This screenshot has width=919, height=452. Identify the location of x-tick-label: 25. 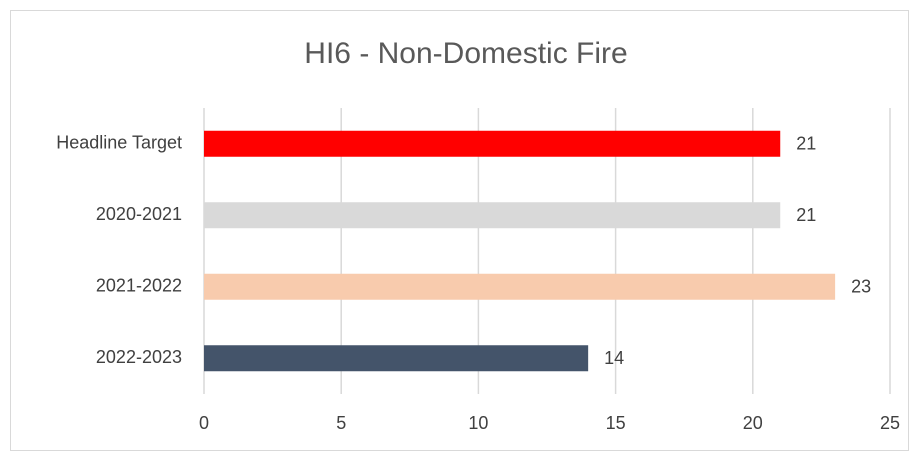
(890, 423).